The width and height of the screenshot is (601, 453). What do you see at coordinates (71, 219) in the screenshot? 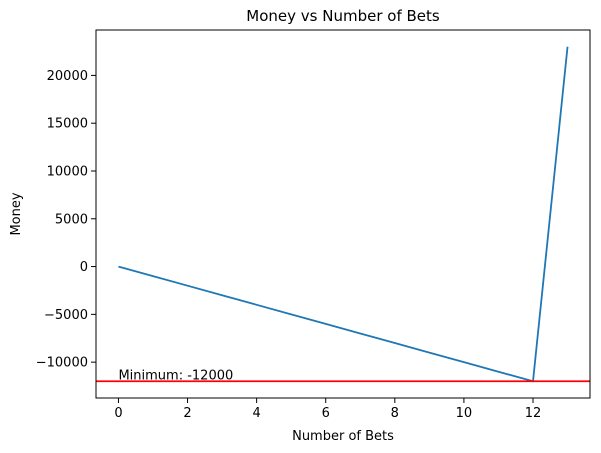
I see `y-tick-label: 5000` at bounding box center [71, 219].